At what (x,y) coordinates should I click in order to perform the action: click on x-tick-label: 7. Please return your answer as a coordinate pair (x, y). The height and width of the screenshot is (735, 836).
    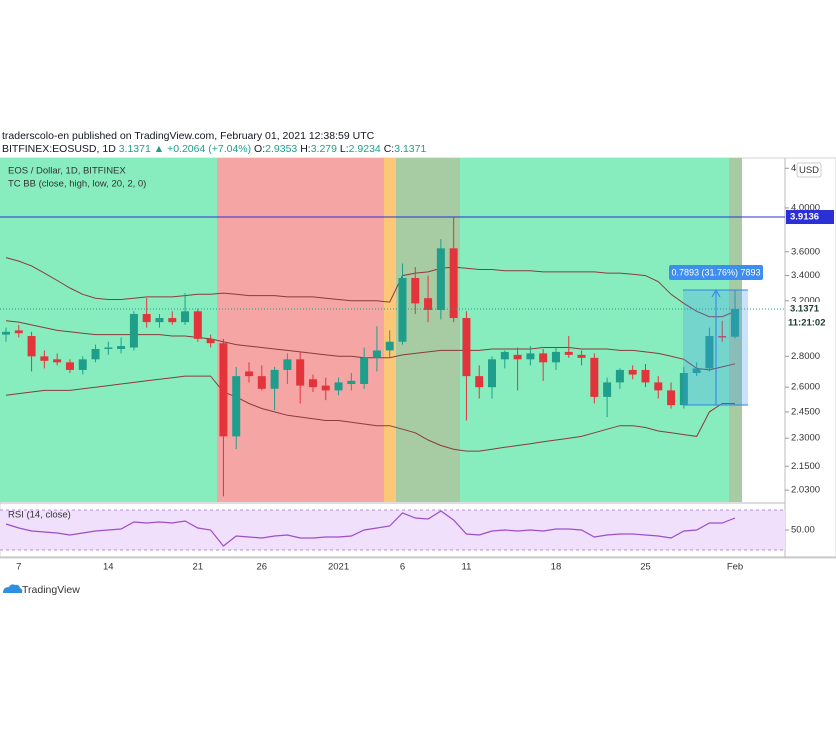
    Looking at the image, I should click on (18, 567).